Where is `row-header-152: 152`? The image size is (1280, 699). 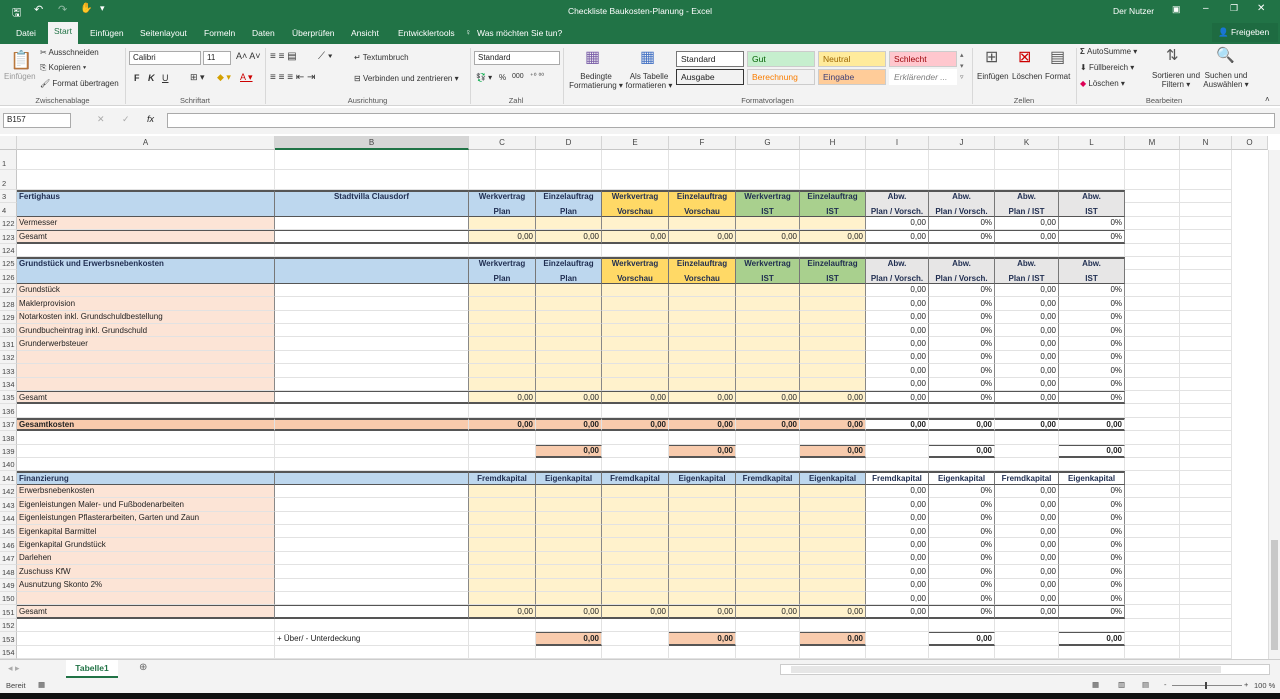
row-header-152: 152 is located at coordinates (8, 625).